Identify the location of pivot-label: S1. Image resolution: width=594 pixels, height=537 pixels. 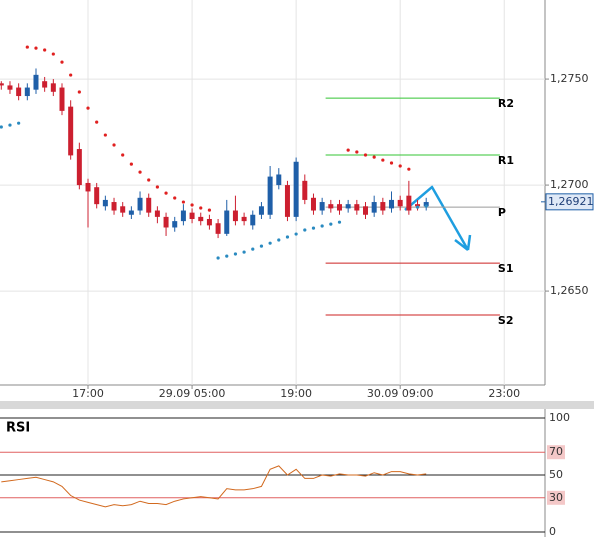
(506, 268).